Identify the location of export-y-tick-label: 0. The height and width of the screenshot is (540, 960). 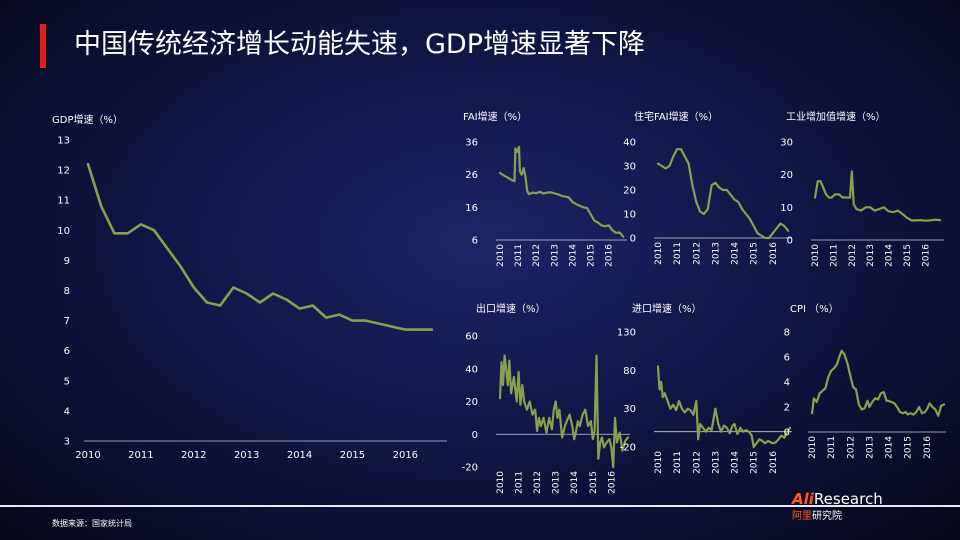
(475, 435).